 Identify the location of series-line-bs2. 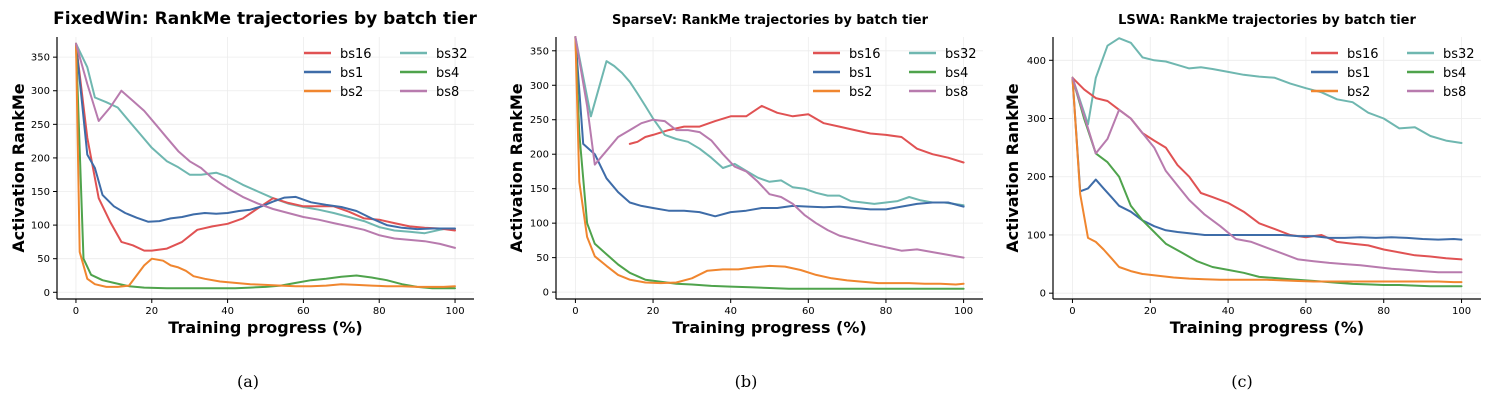
(1267, 180).